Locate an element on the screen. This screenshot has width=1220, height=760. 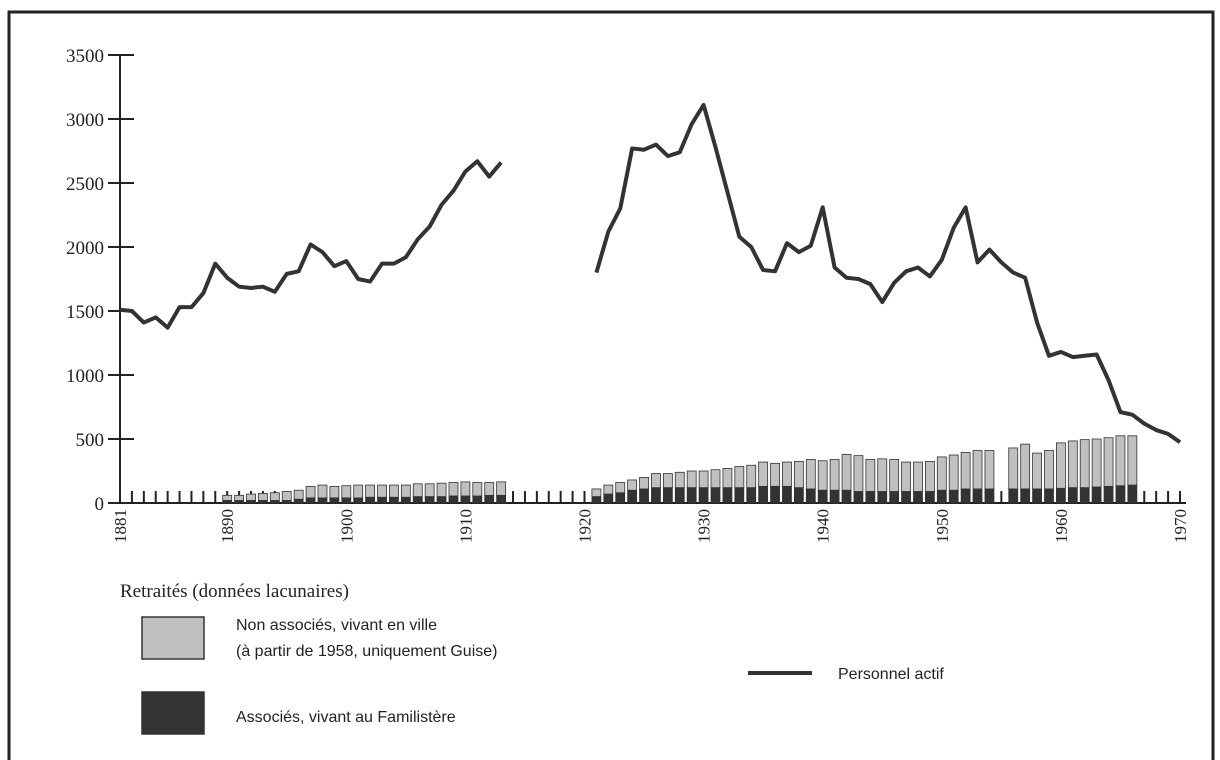
legend-title: Retraités (données lacunaires) is located at coordinates (234, 591).